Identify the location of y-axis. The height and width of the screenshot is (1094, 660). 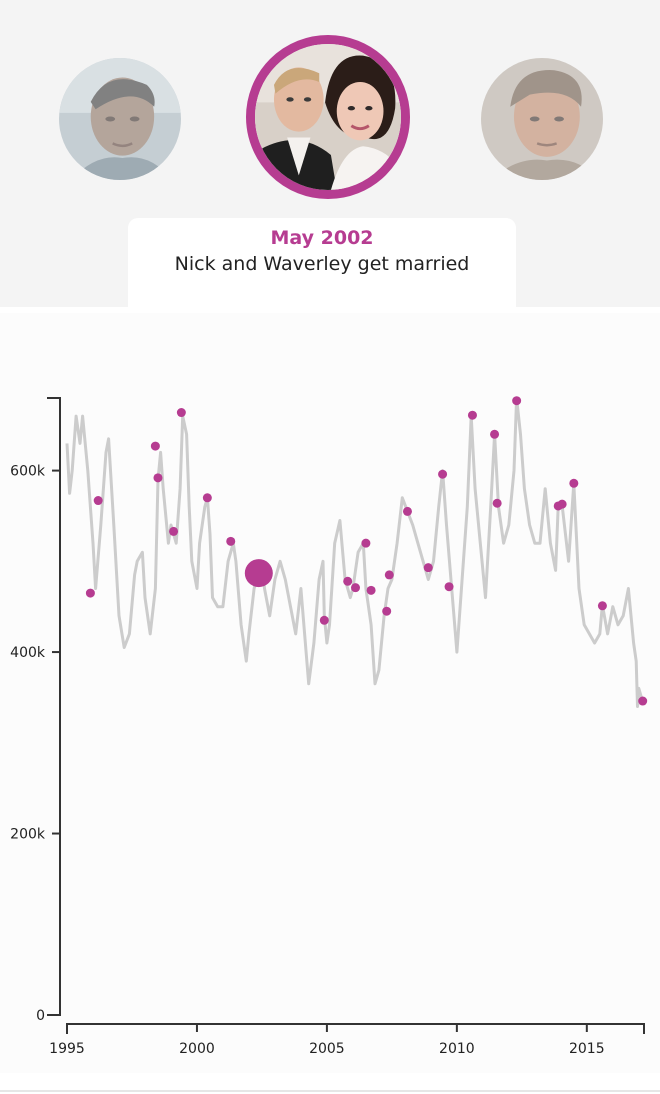
(54, 706).